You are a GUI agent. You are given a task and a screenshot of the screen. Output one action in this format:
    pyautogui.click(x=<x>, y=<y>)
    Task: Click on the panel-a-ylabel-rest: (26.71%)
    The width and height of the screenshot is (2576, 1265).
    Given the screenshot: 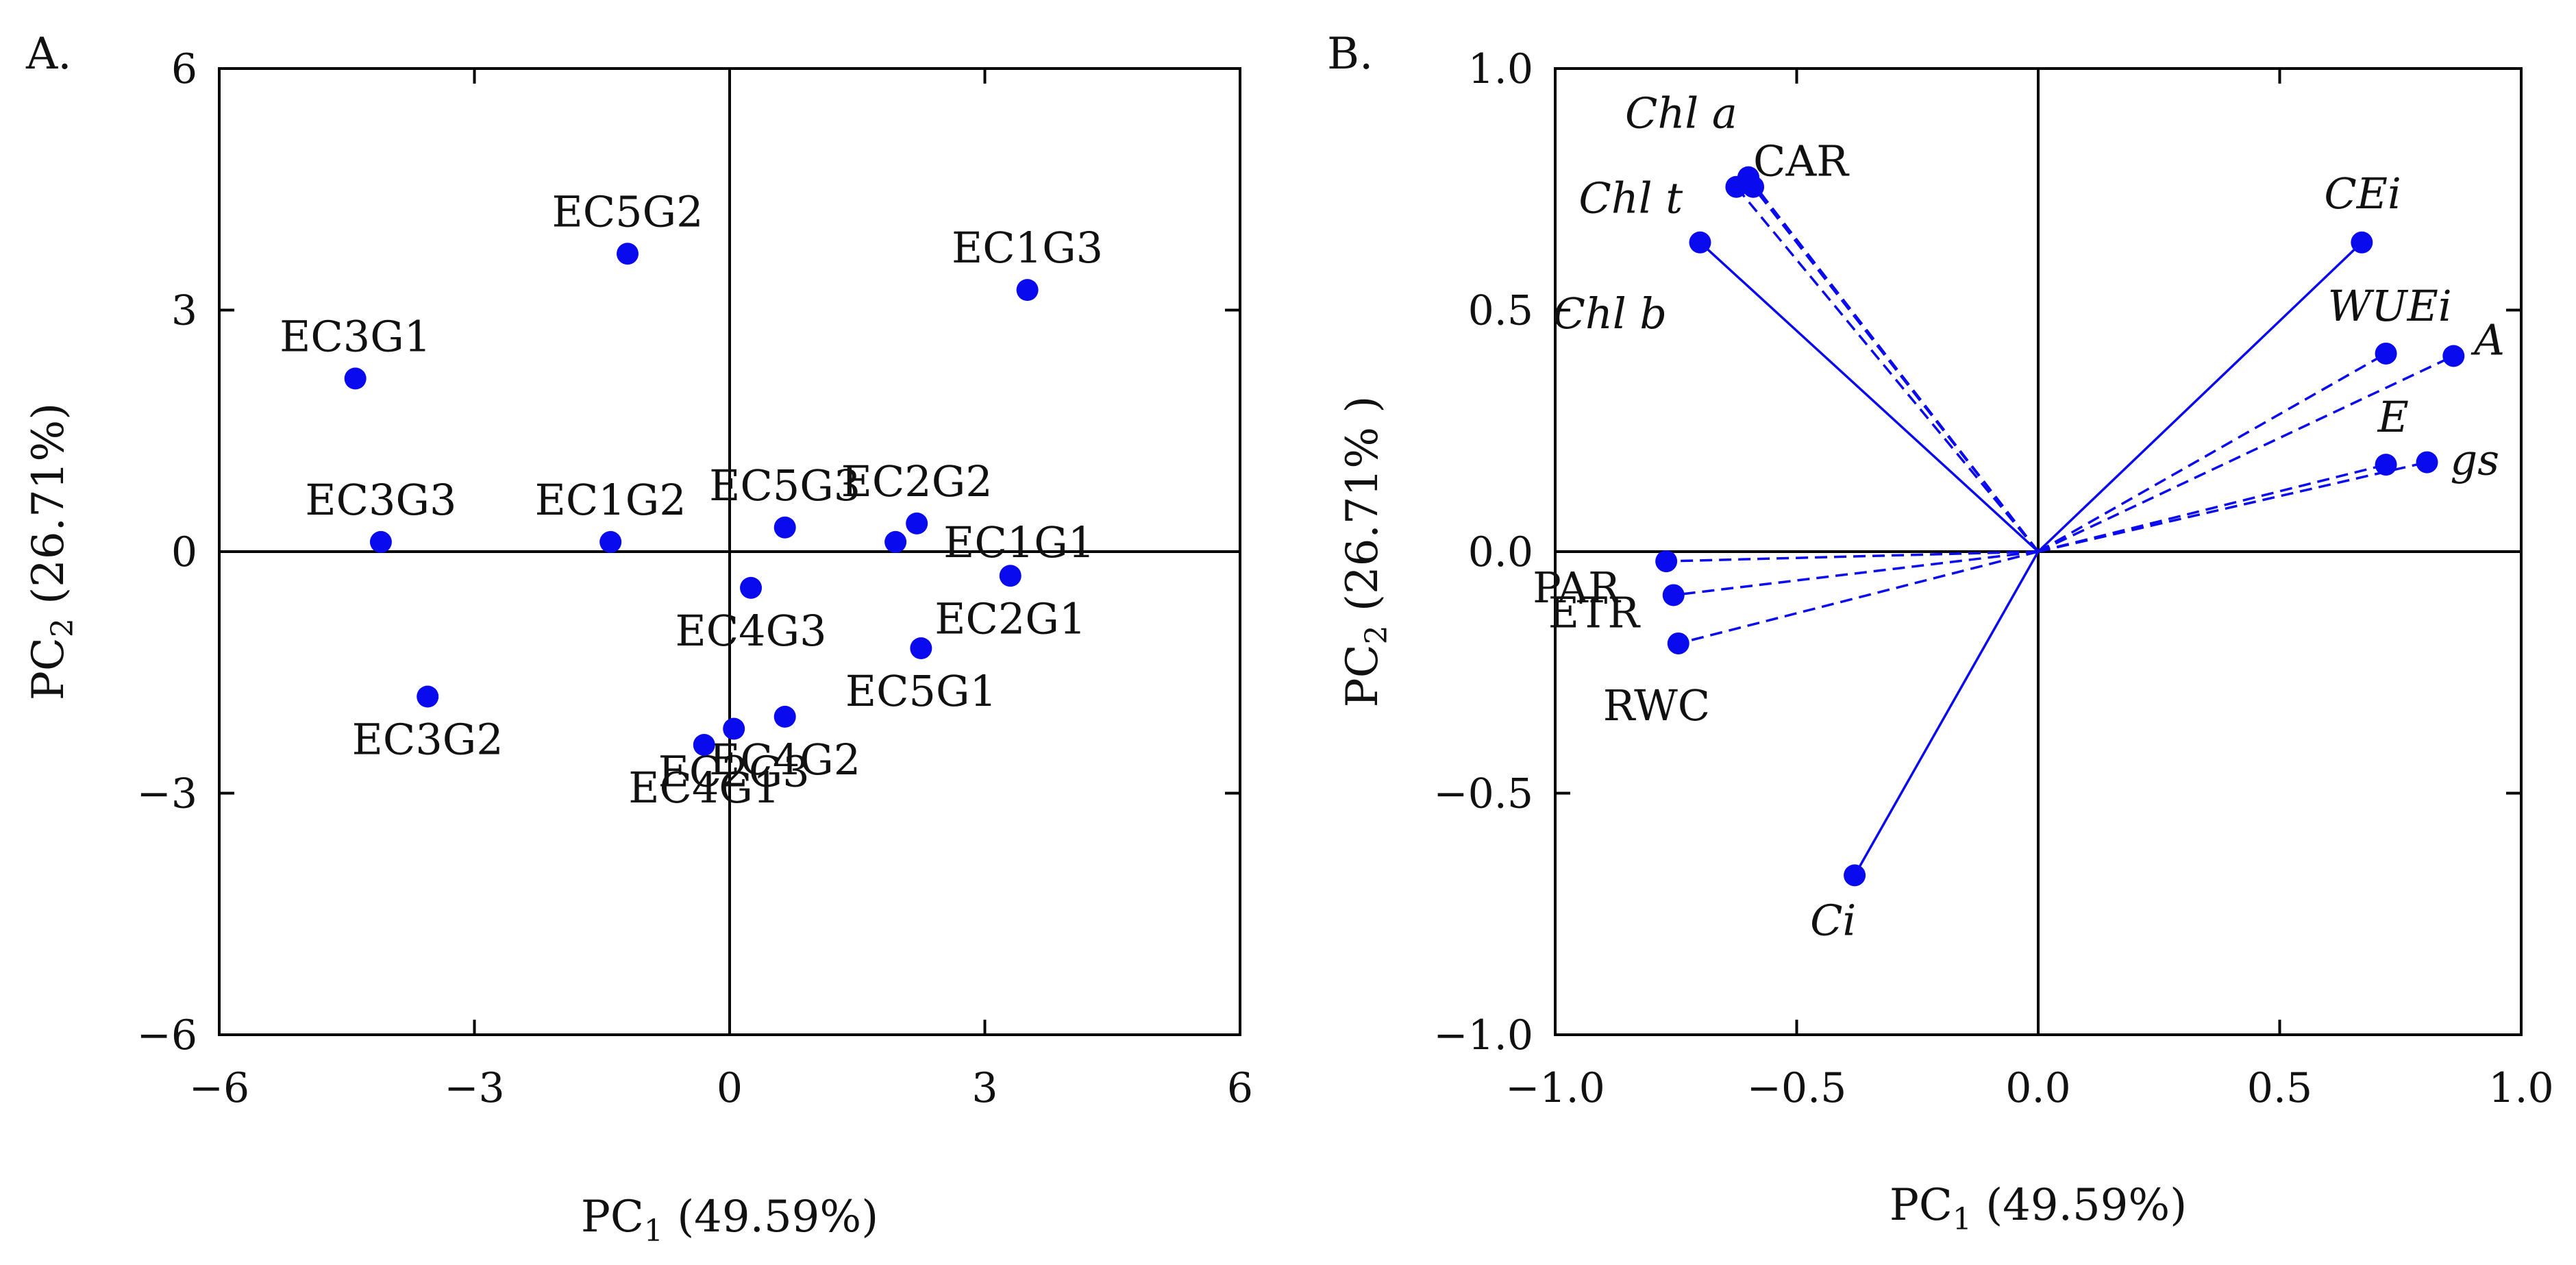 What is the action you would take?
    pyautogui.click(x=48, y=510)
    